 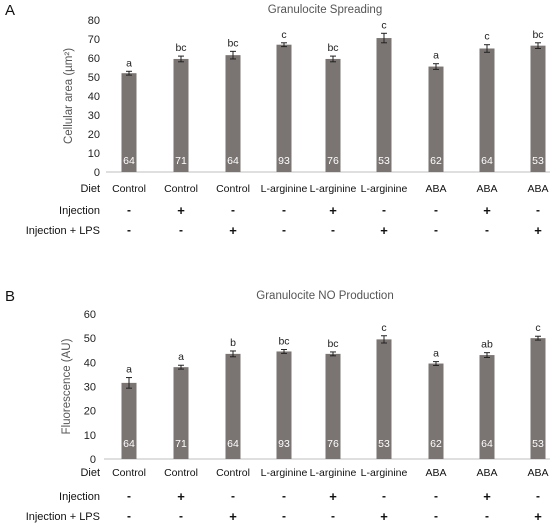 What do you see at coordinates (10, 296) in the screenshot?
I see `panel-letter: B` at bounding box center [10, 296].